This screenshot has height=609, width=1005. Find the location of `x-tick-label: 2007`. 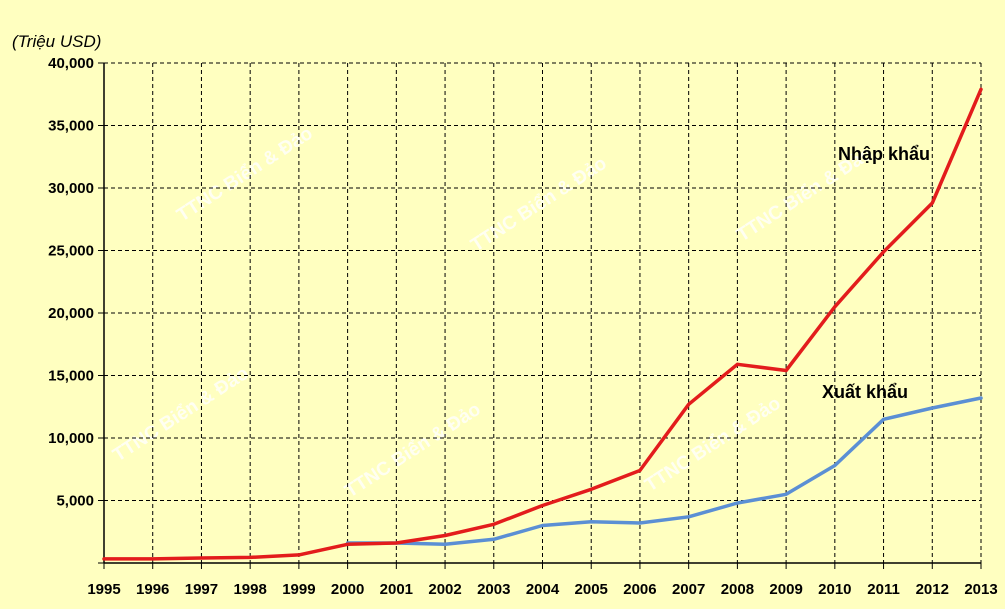

x-tick-label: 2007 is located at coordinates (688, 589).